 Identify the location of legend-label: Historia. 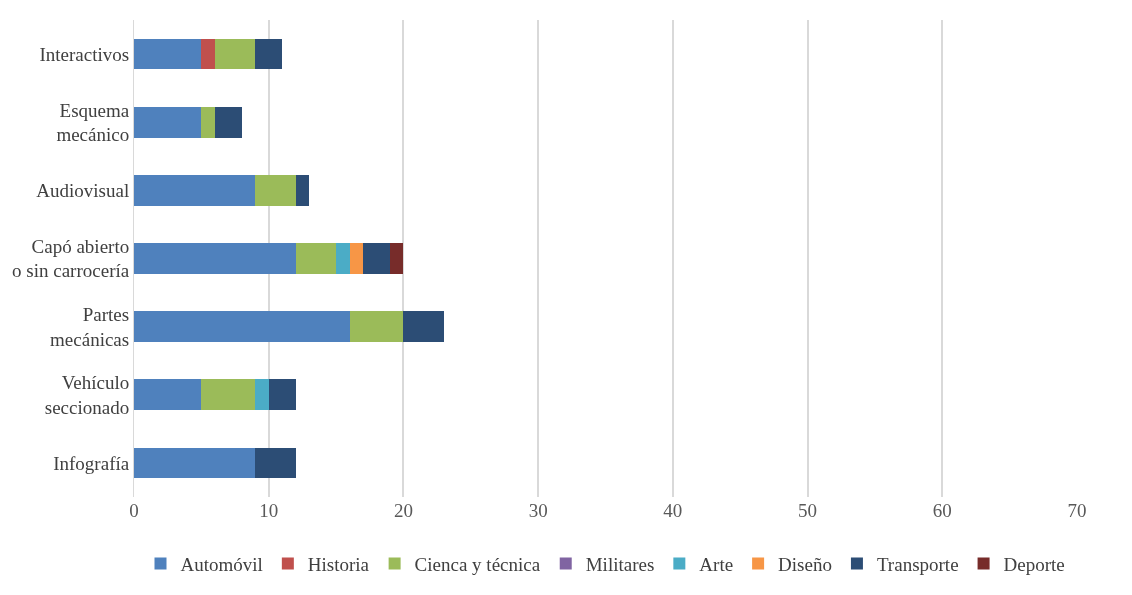
(338, 564).